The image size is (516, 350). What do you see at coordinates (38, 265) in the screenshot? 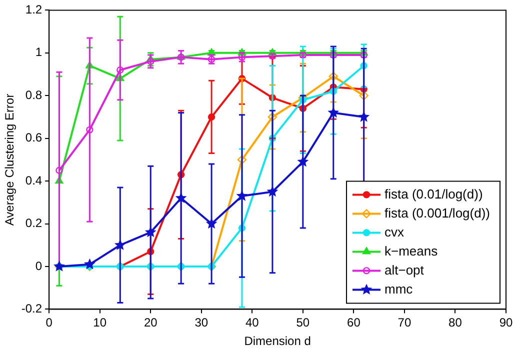
I see `y-tick-label: 0` at bounding box center [38, 265].